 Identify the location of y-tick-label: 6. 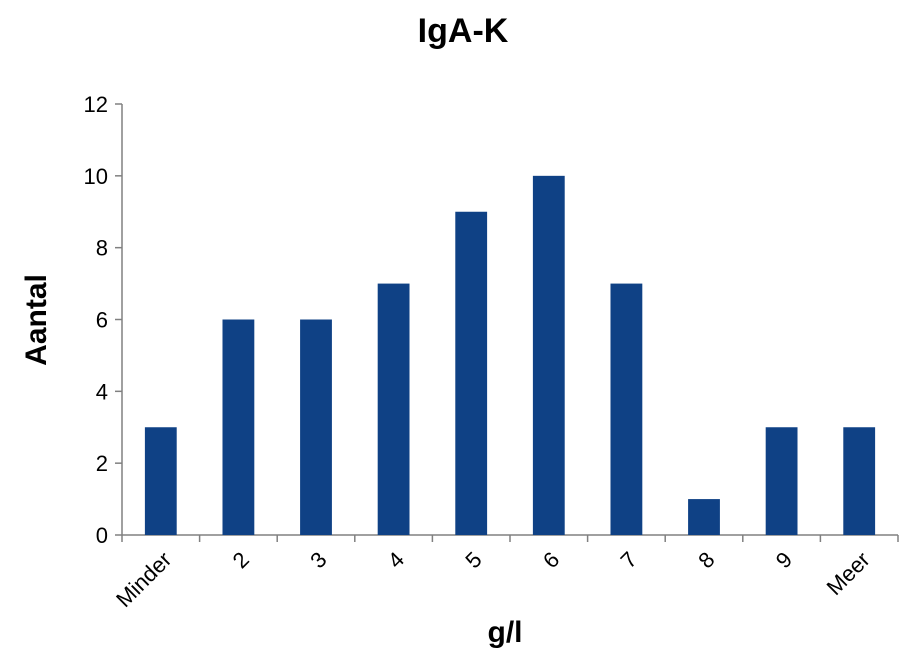
(102, 320).